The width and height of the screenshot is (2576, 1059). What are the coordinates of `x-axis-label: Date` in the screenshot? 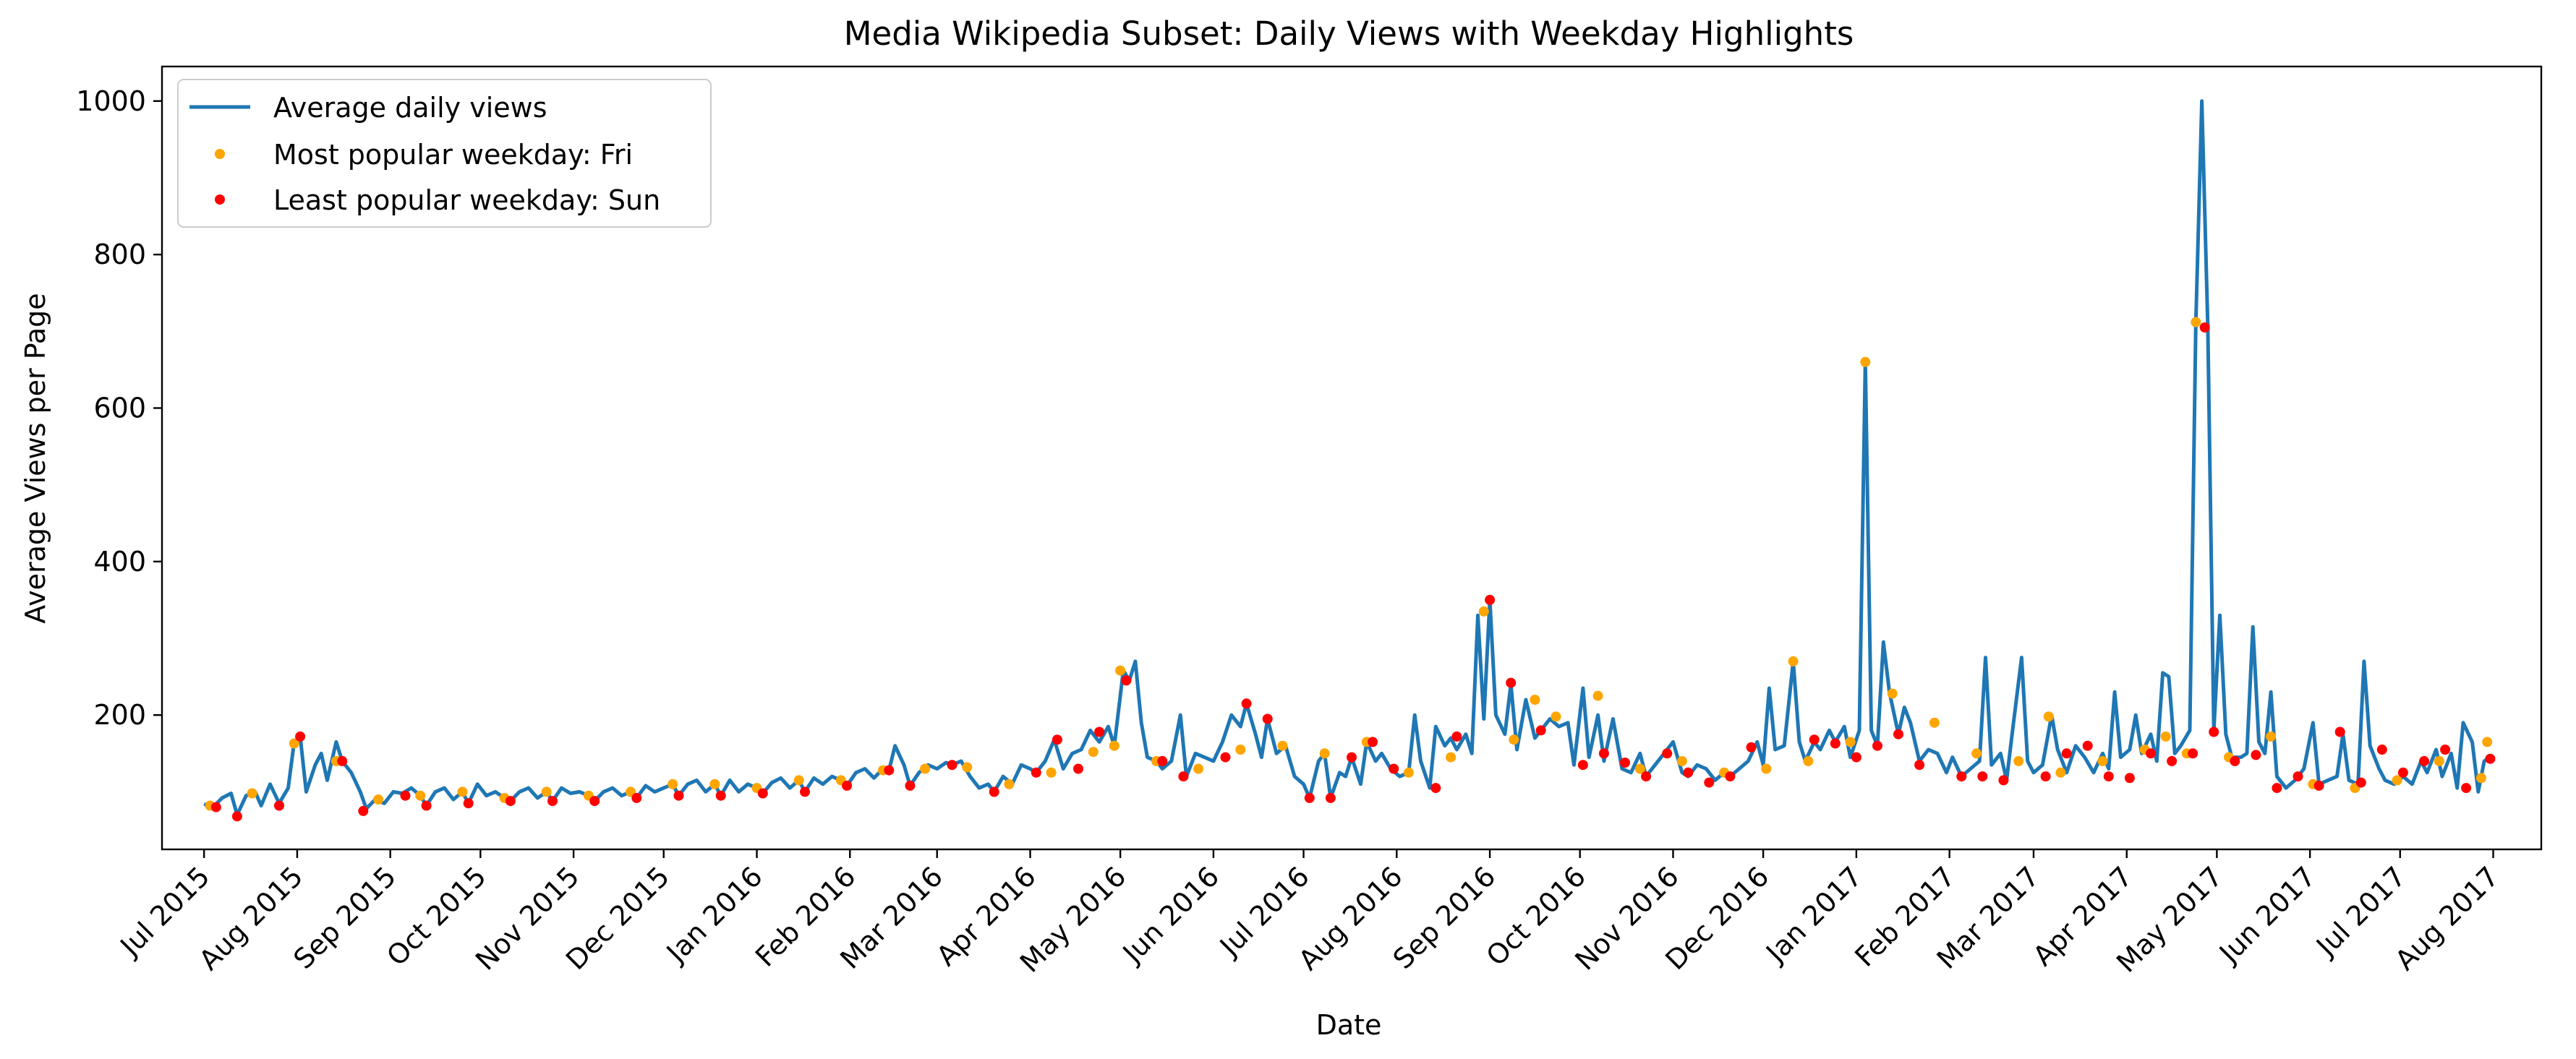 It's located at (1349, 1025).